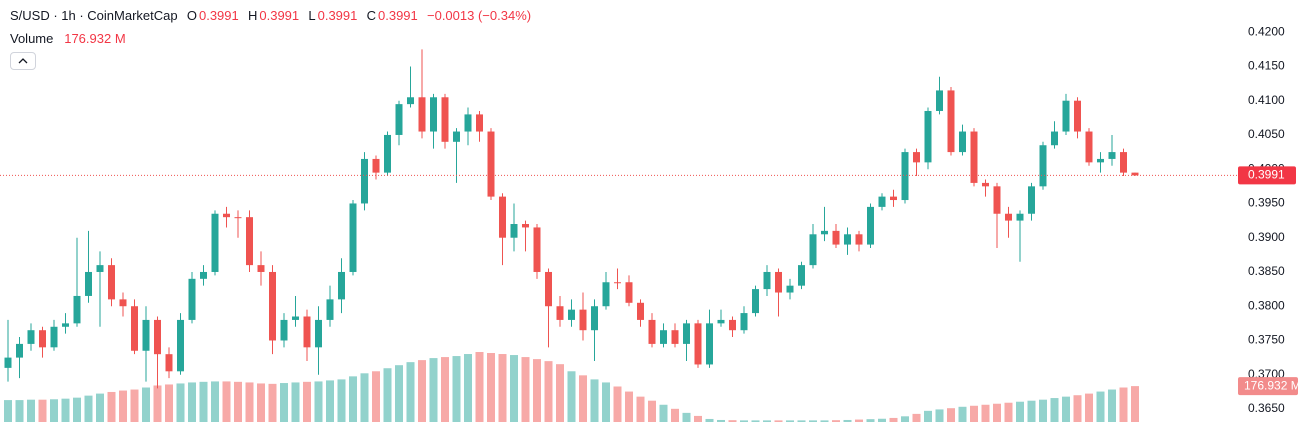  What do you see at coordinates (1272, 385) in the screenshot?
I see `last-volume-label: 176.932 M` at bounding box center [1272, 385].